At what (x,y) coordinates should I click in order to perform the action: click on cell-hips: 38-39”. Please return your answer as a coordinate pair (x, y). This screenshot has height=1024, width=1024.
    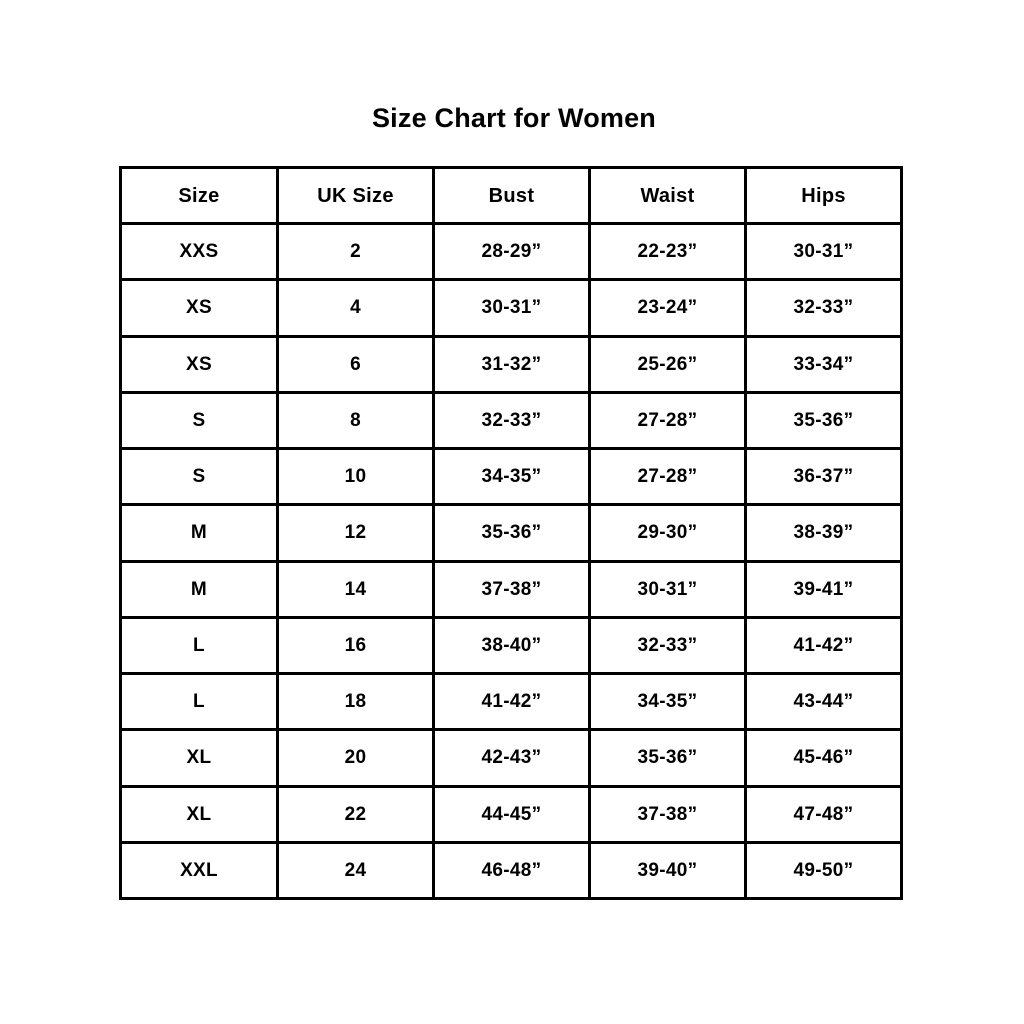
    Looking at the image, I should click on (823, 533).